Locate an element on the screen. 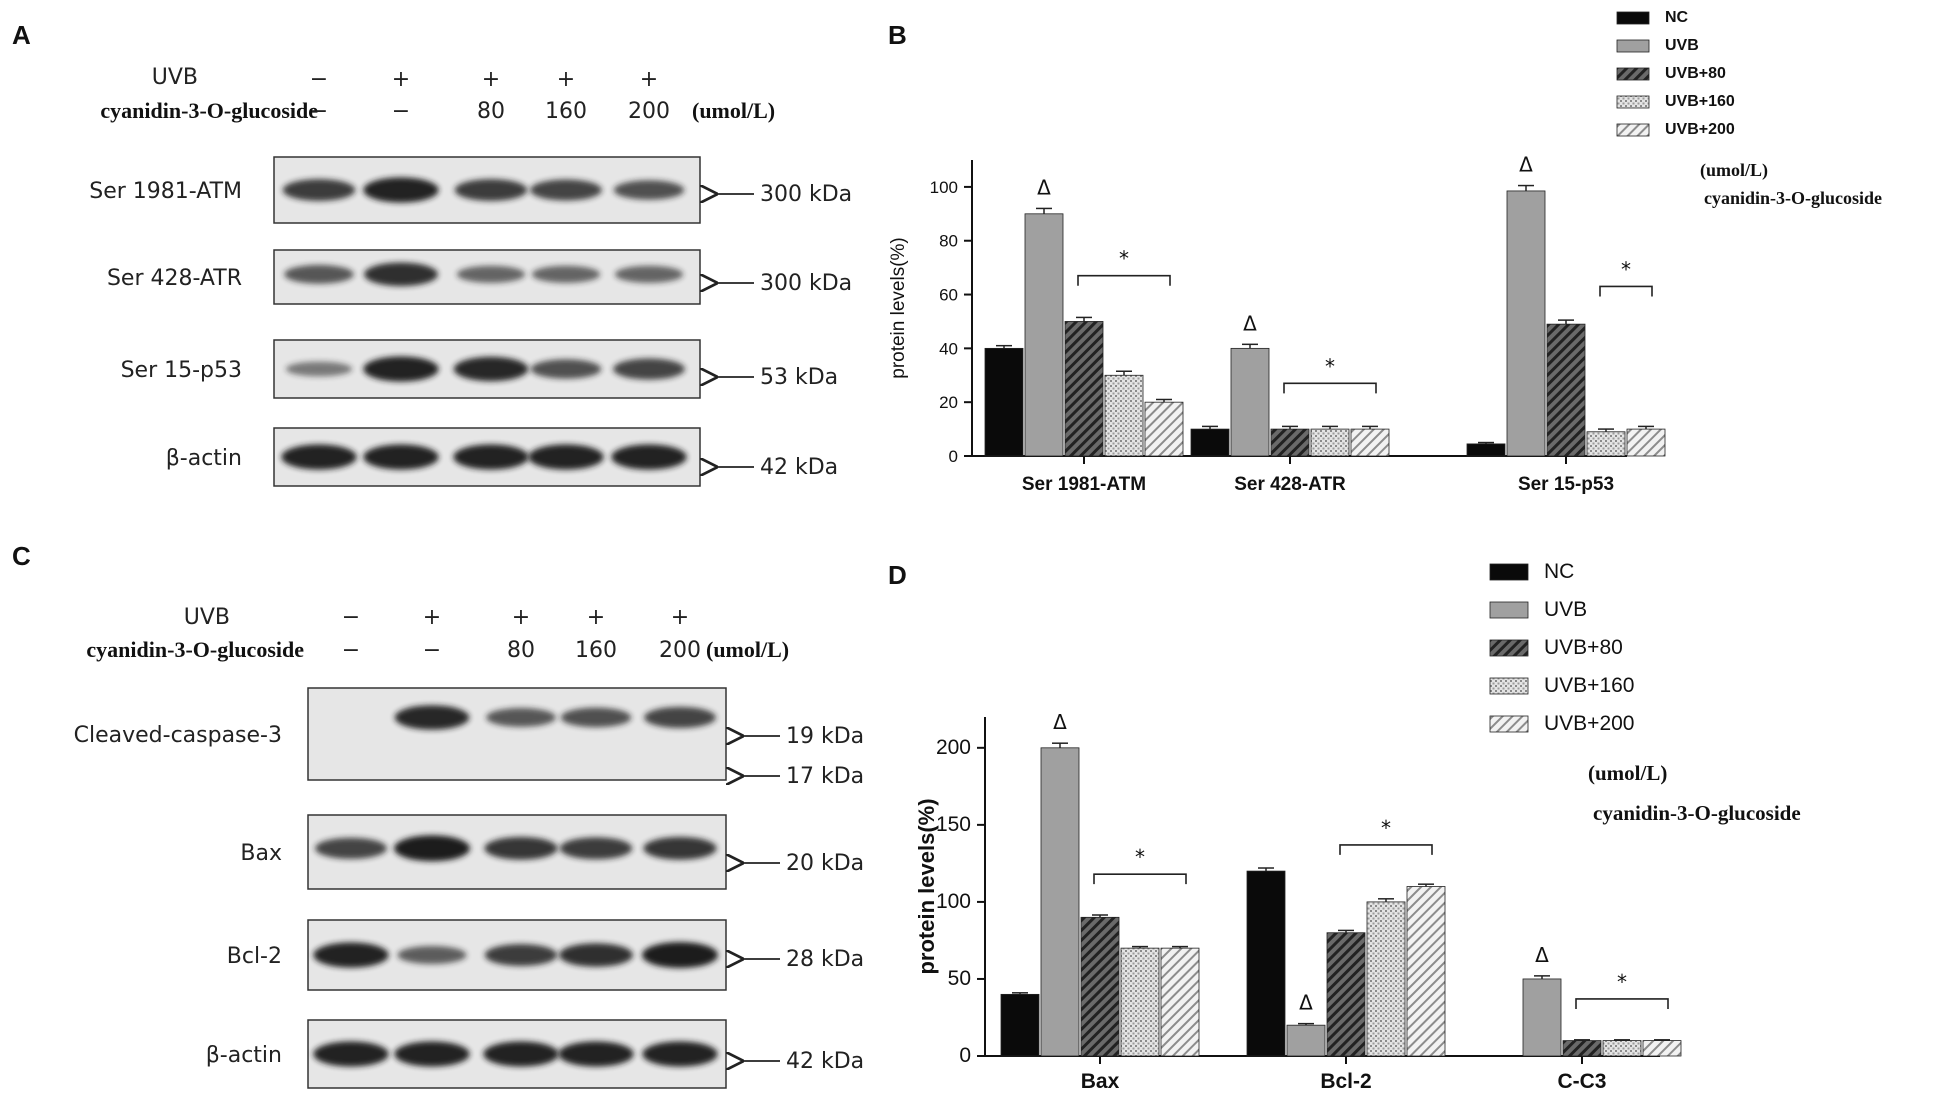 This screenshot has height=1098, width=1950. blot-strip: Cleaved-caspase-3 19 kDa 17 kDa is located at coordinates (469, 738).